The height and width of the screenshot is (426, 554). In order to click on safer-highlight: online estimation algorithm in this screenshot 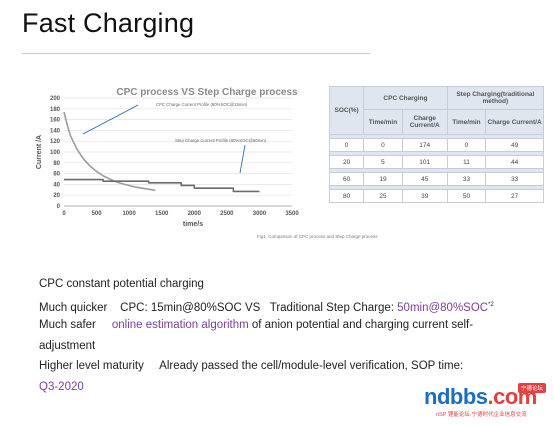, I will do `click(180, 325)`.